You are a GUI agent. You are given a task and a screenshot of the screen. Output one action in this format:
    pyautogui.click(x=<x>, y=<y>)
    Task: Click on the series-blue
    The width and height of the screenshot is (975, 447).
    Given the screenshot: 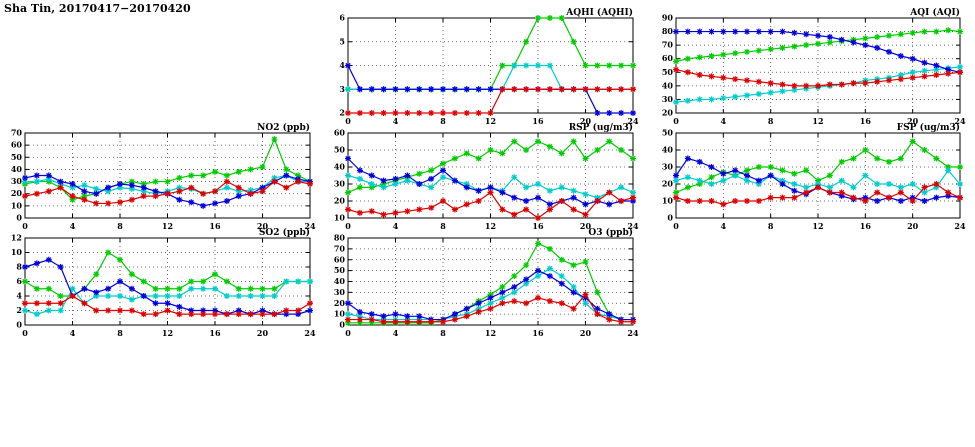 What is the action you would take?
    pyautogui.click(x=818, y=52)
    